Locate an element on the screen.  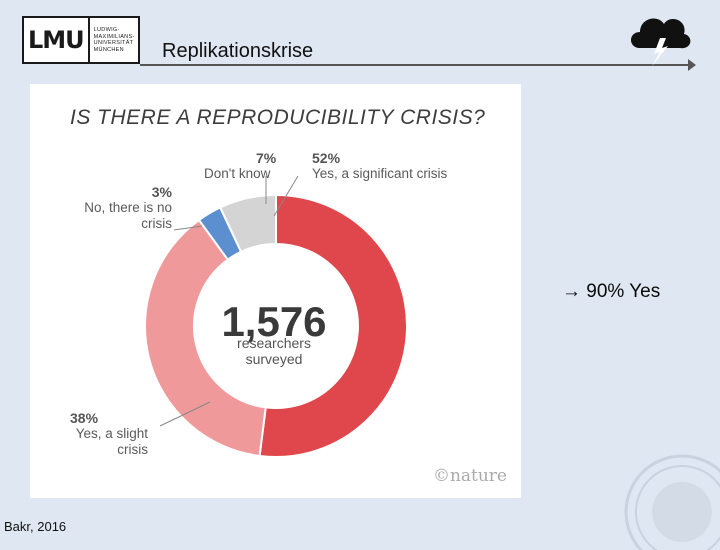
callout-text: Yes, a significant crisis is located at coordinates (380, 173).